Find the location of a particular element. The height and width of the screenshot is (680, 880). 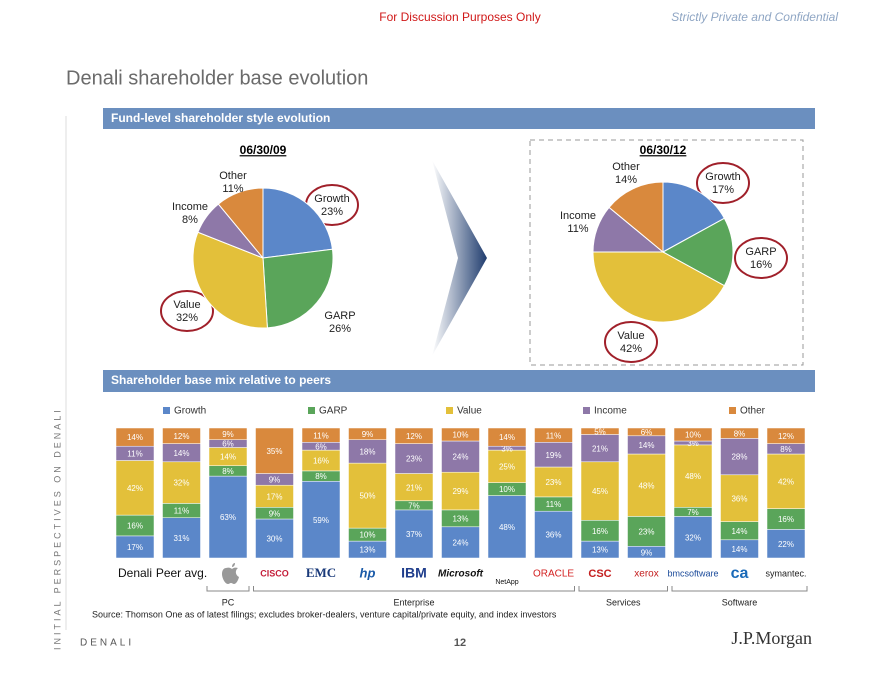

bar-label: 11% is located at coordinates (134, 453).